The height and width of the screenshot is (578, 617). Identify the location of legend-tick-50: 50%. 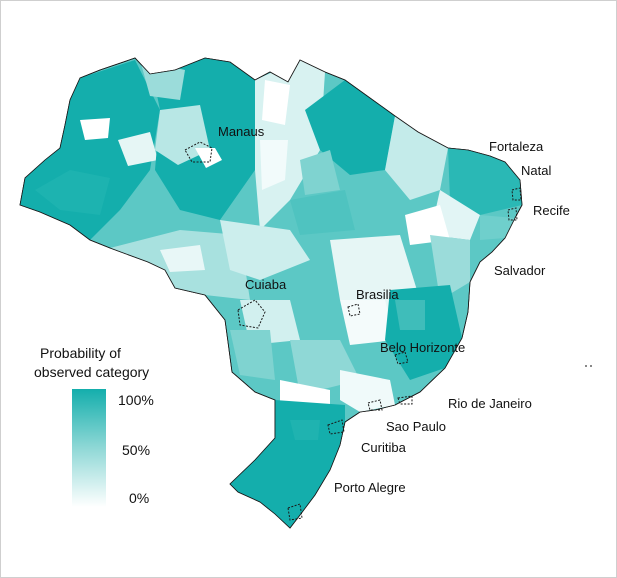
(136, 450).